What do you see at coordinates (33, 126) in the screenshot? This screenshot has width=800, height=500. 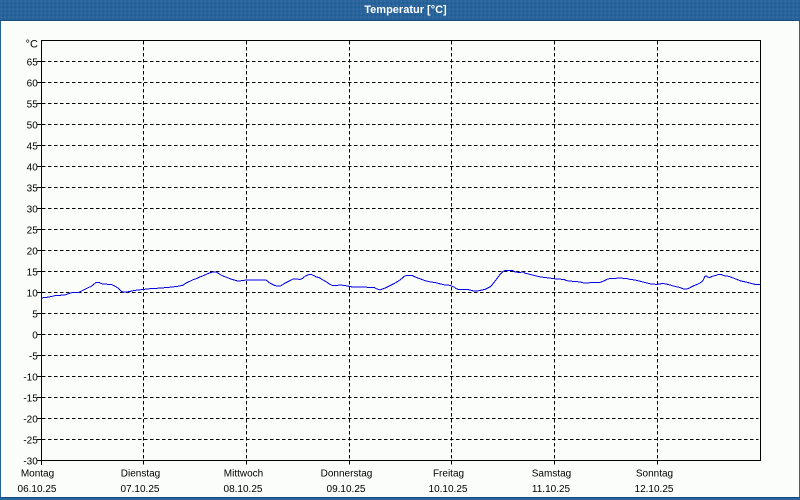 I see `svg-text: 50` at bounding box center [33, 126].